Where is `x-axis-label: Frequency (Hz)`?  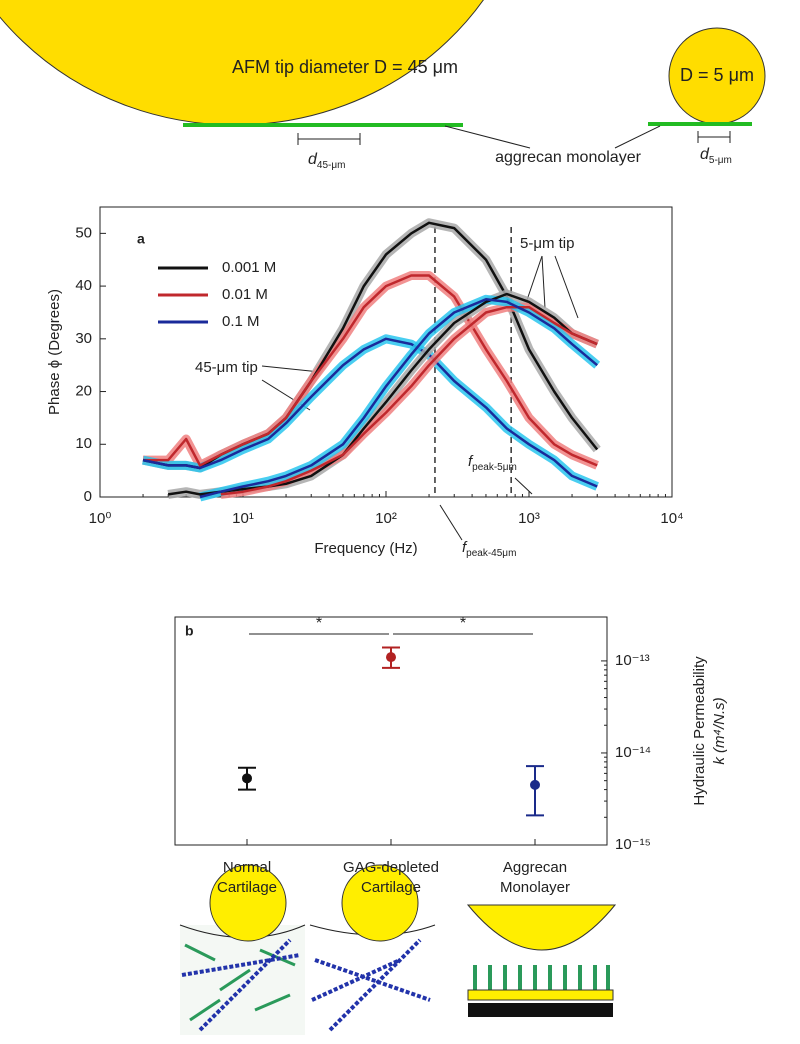
x-axis-label: Frequency (Hz) is located at coordinates (365, 548).